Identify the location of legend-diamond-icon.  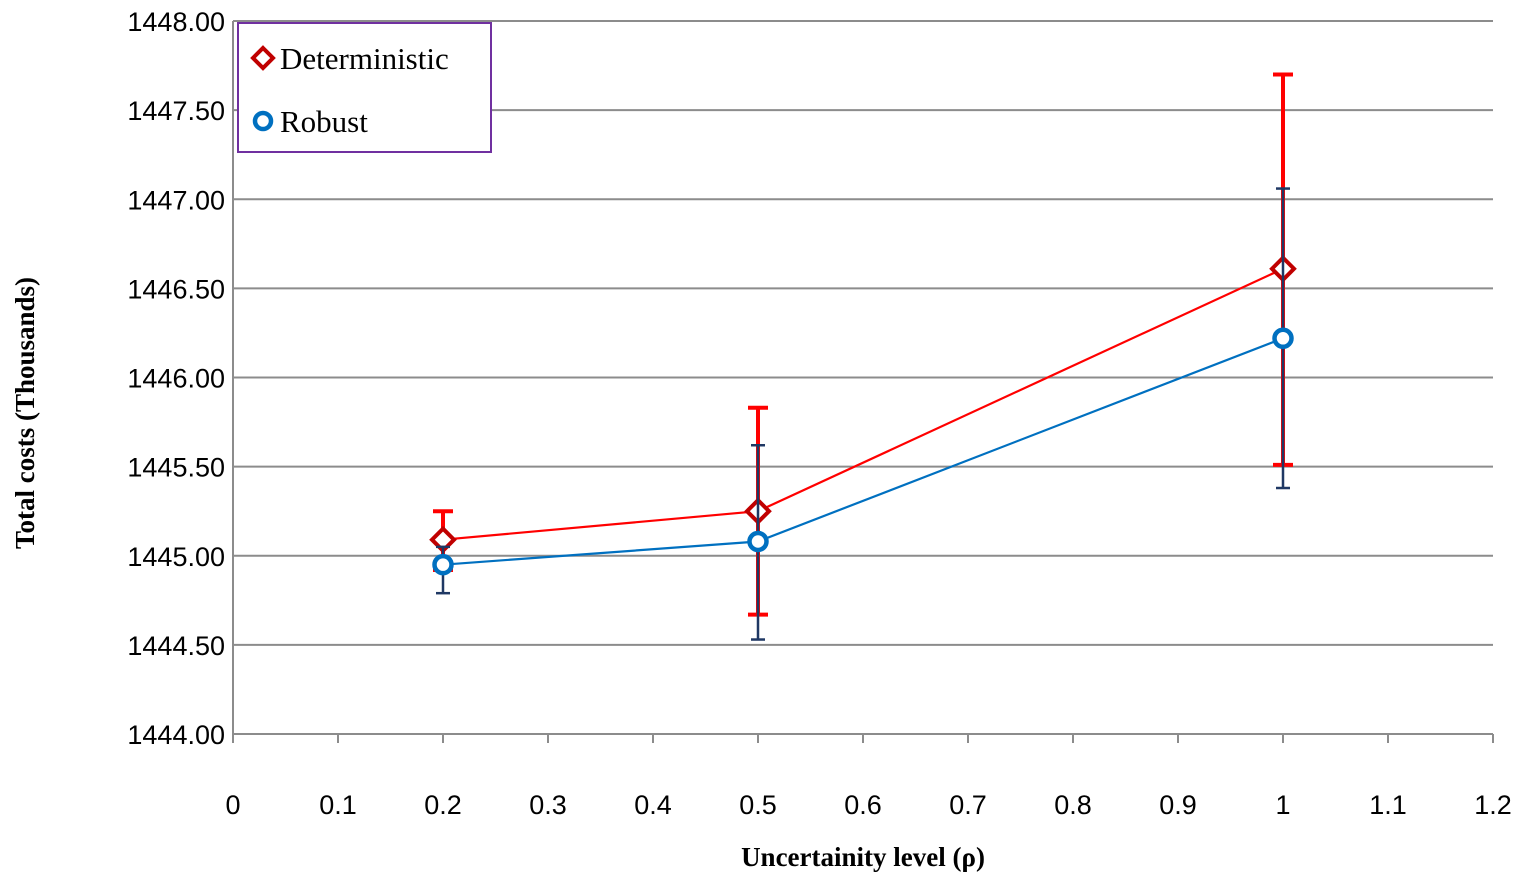
(263, 58).